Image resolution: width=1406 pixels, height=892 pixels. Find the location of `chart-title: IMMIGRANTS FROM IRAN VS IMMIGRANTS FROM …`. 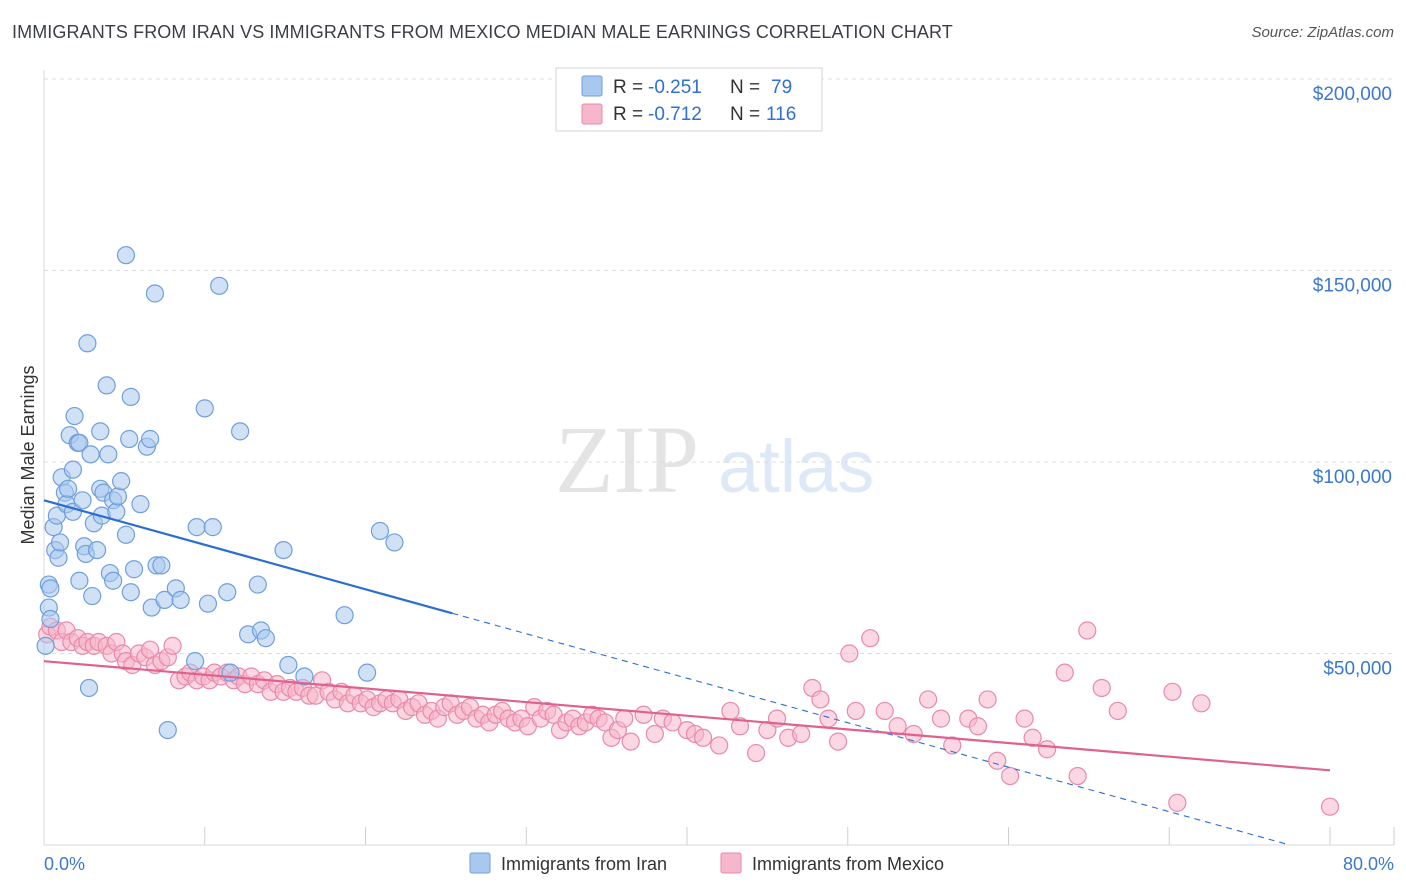

chart-title: IMMIGRANTS FROM IRAN VS IMMIGRANTS FROM … is located at coordinates (482, 32).